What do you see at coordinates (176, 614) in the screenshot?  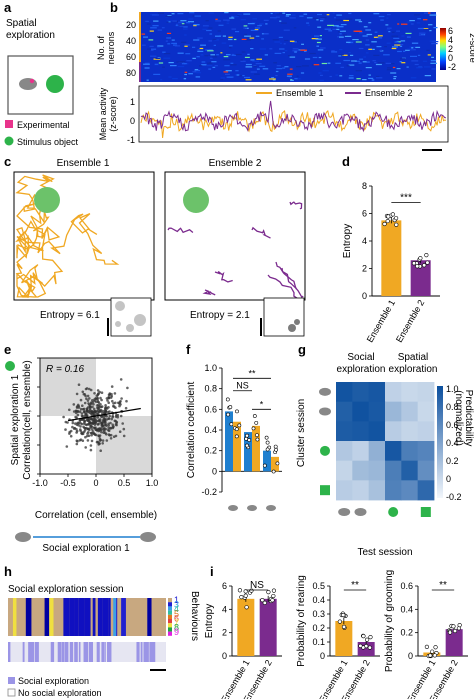 I see `behaviour-number: 5` at bounding box center [176, 614].